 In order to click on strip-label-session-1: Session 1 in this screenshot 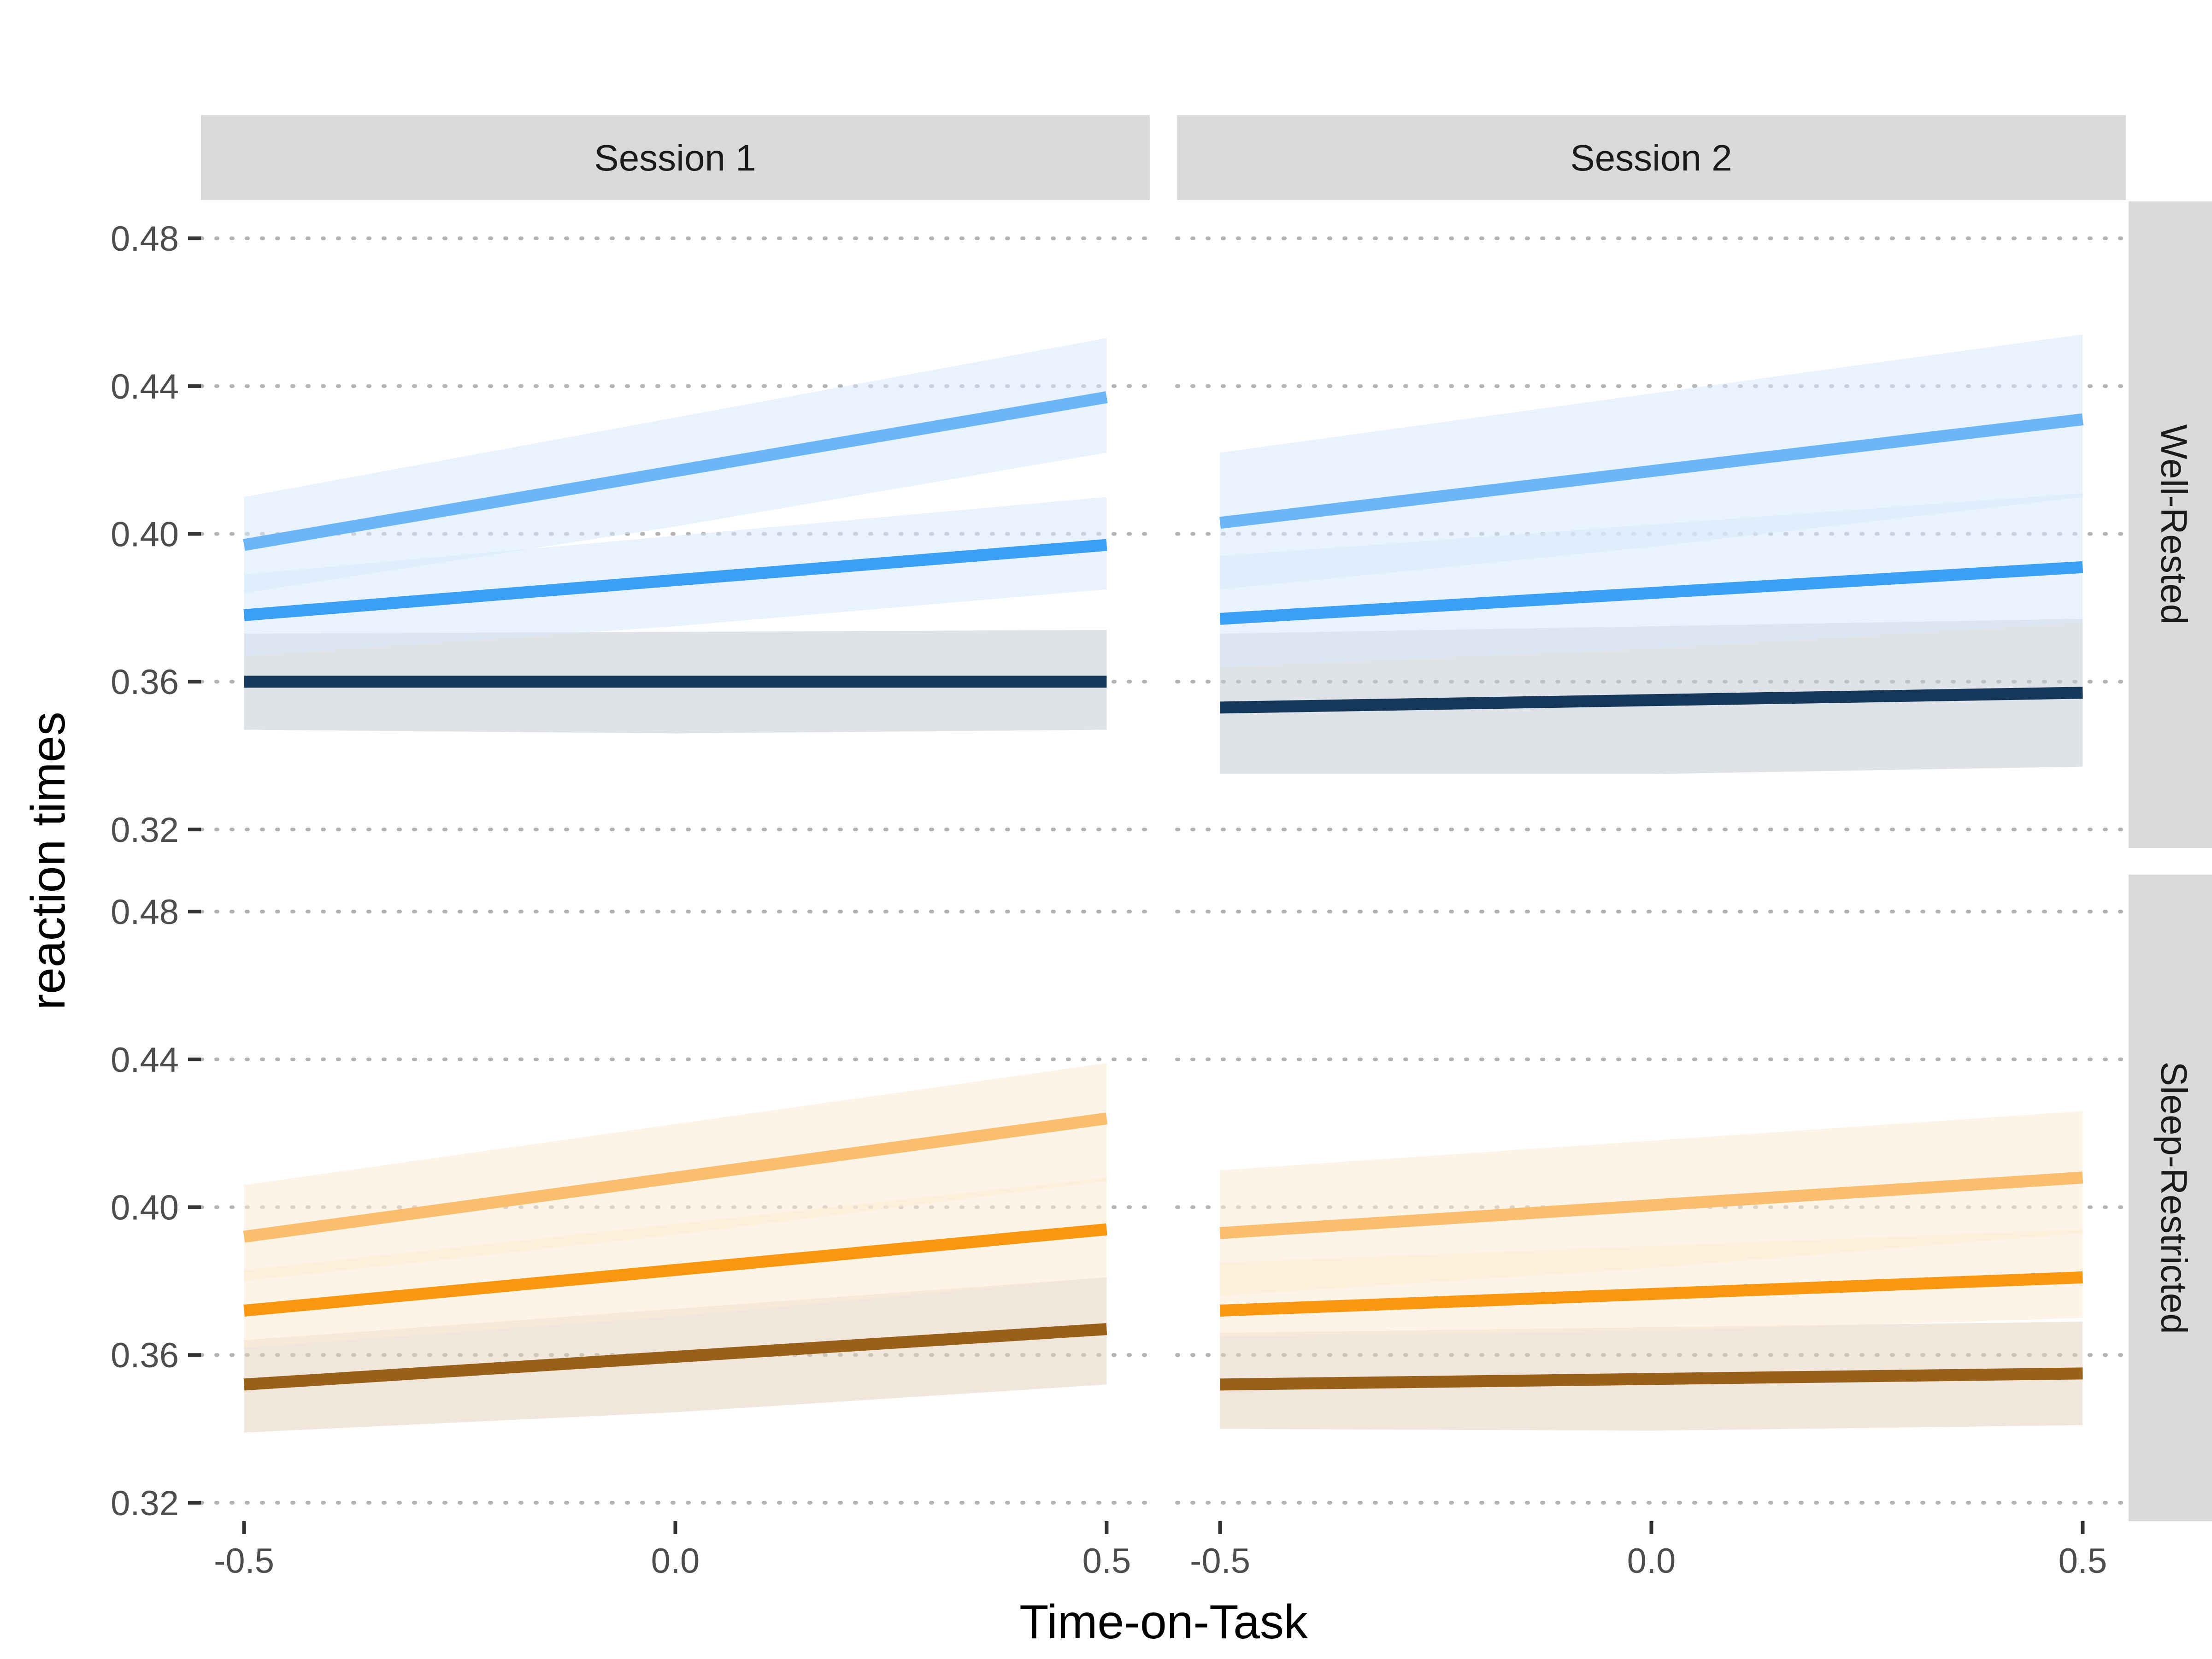, I will do `click(675, 157)`.